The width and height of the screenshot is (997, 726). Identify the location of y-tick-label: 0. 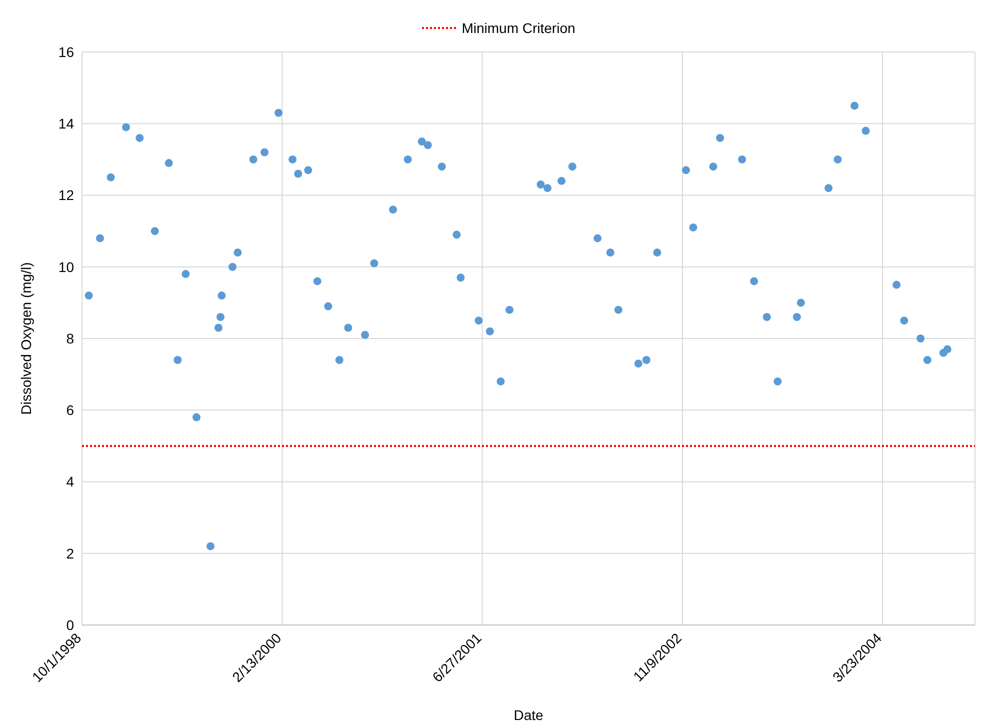
(70, 624).